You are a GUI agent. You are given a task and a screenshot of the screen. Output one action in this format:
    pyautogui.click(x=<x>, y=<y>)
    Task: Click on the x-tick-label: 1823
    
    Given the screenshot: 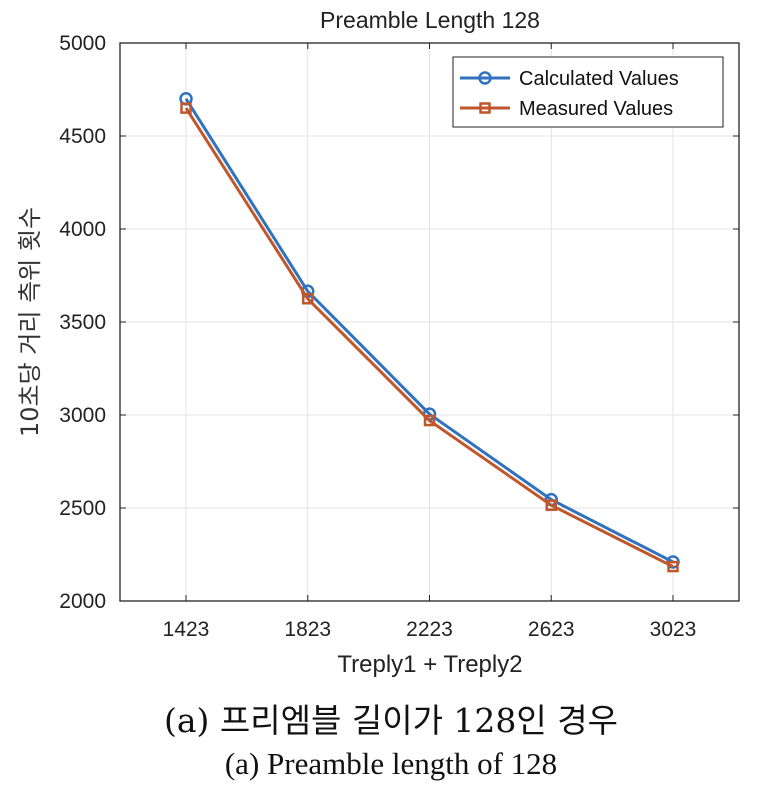 What is the action you would take?
    pyautogui.click(x=307, y=629)
    